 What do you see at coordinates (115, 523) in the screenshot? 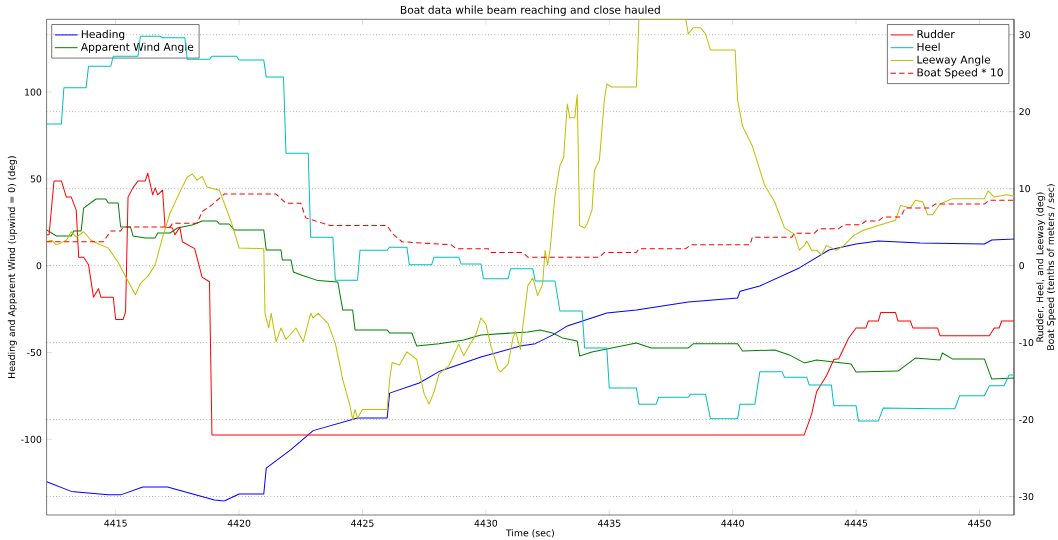
I see `x-tick-label: 4415` at bounding box center [115, 523].